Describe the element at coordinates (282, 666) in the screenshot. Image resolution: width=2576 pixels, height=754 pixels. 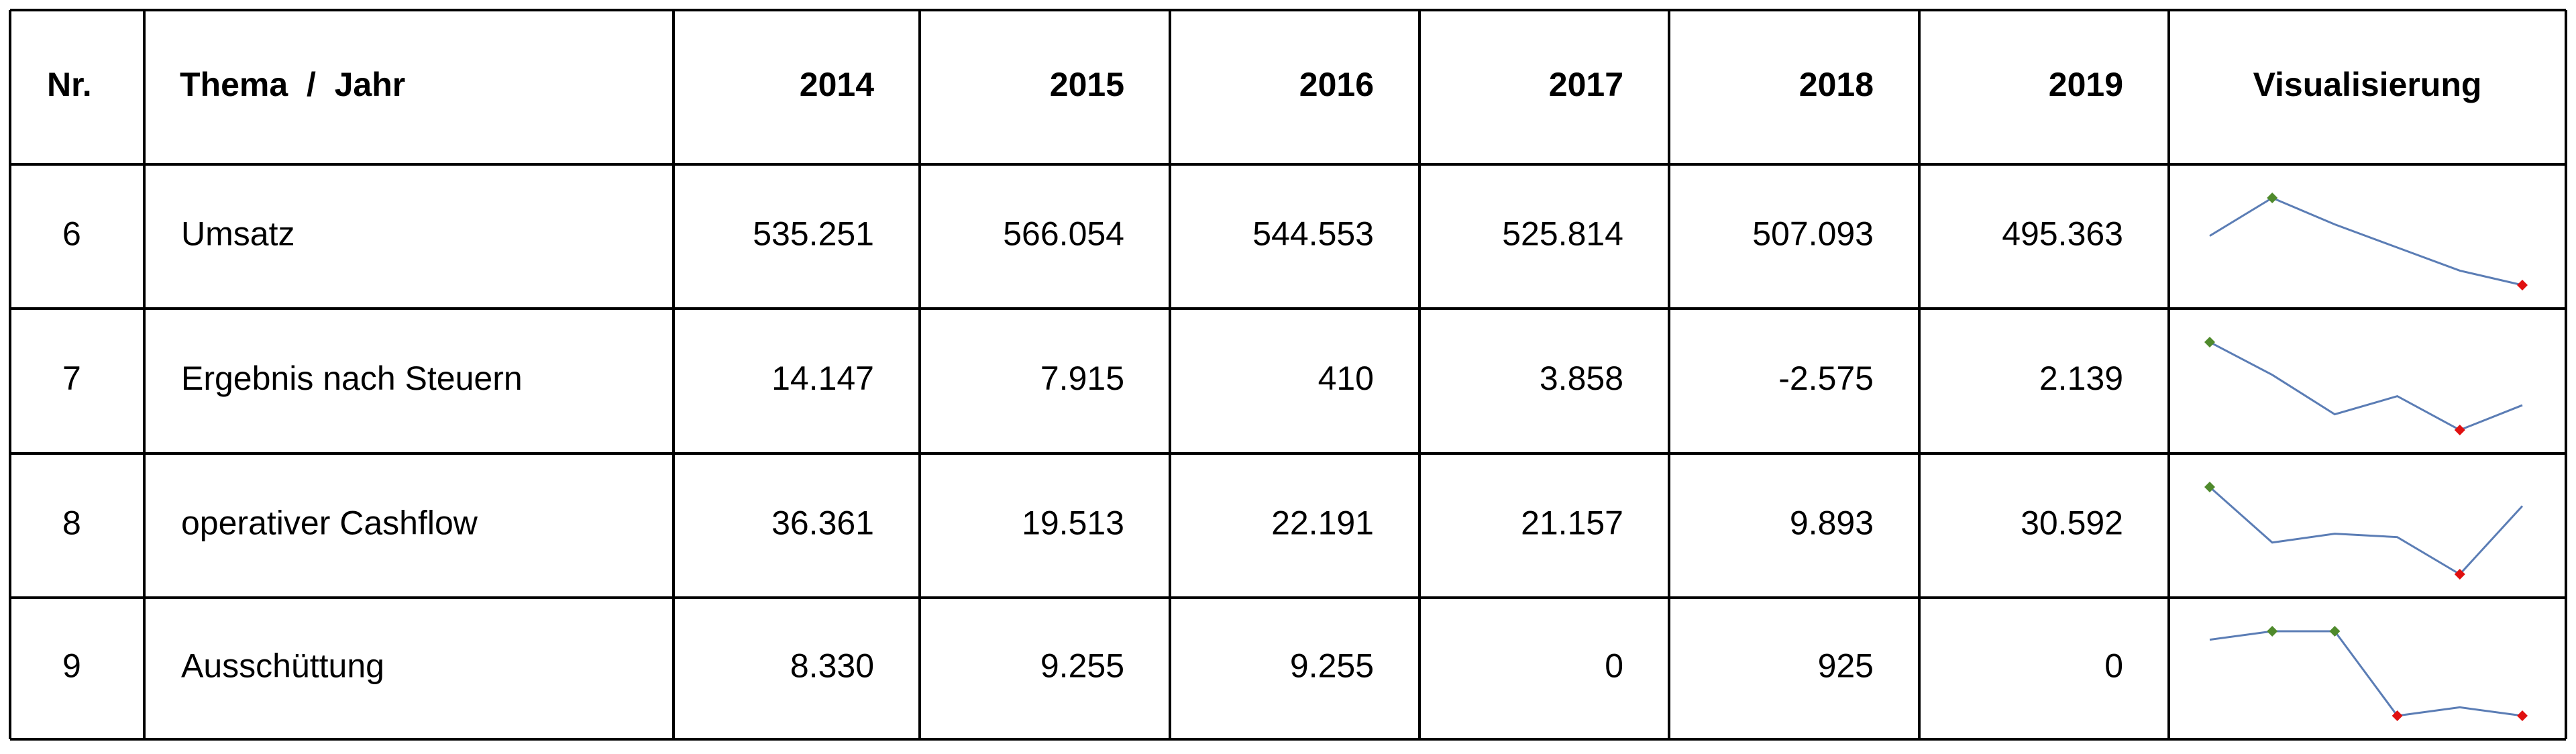
I see `row-topic: Ausschüttung` at that location.